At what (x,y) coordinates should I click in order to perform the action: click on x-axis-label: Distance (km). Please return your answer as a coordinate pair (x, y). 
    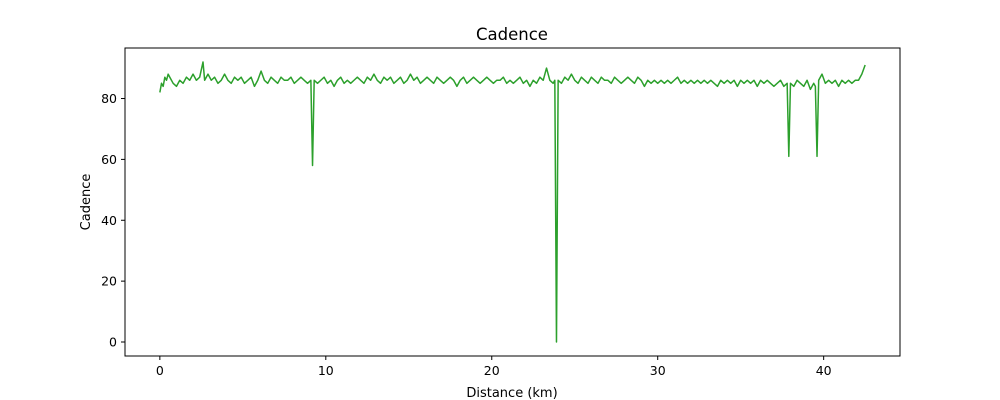
    Looking at the image, I should click on (511, 393).